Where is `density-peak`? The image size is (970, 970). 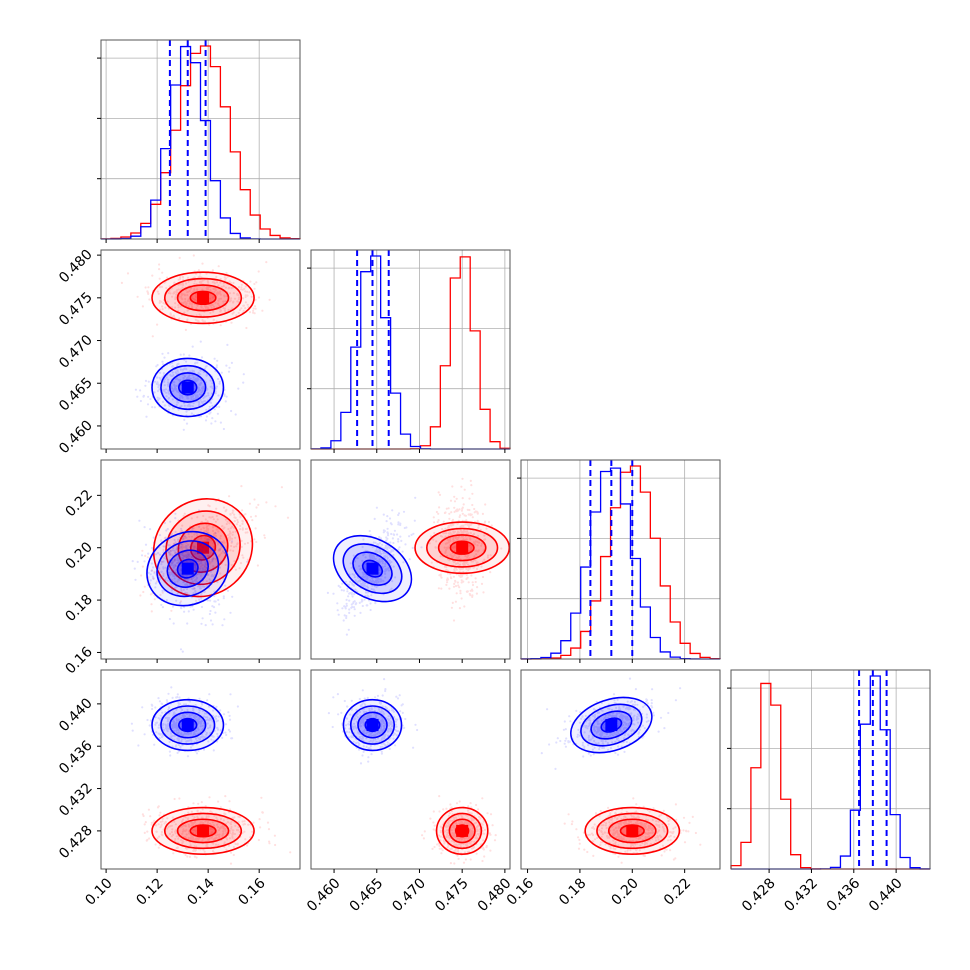
density-peak is located at coordinates (203, 297).